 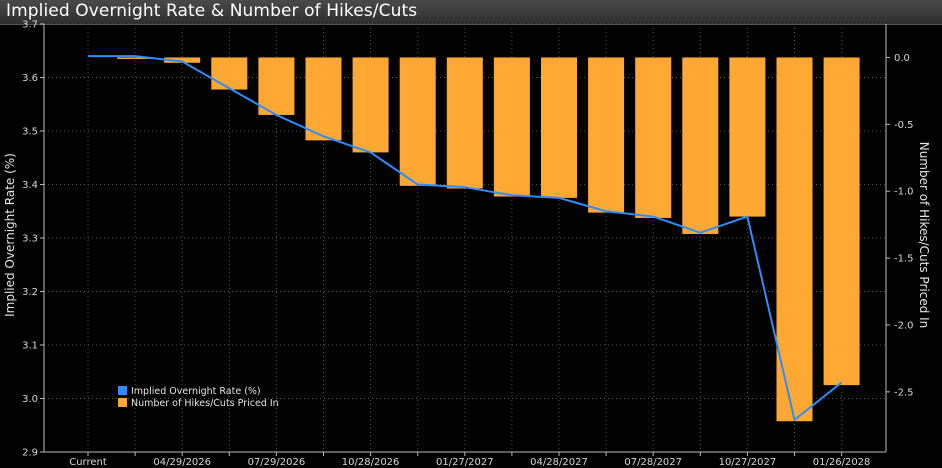 What do you see at coordinates (205, 403) in the screenshot?
I see `legend-label-hikes: Number of Hikes/Cuts Priced In` at bounding box center [205, 403].